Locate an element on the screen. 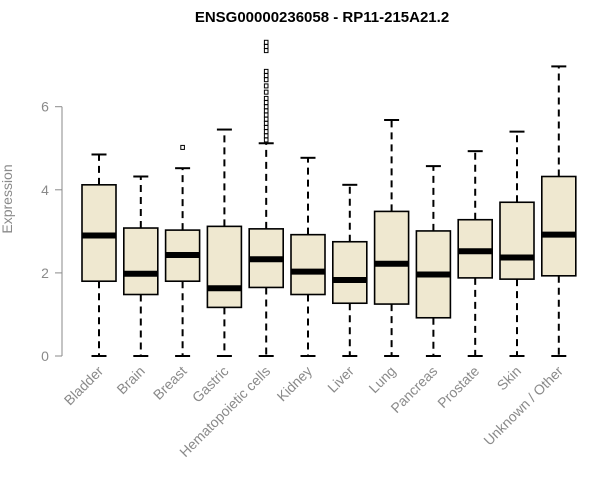 This screenshot has height=500, width=600. y-tick-label: 4 is located at coordinates (45, 190).